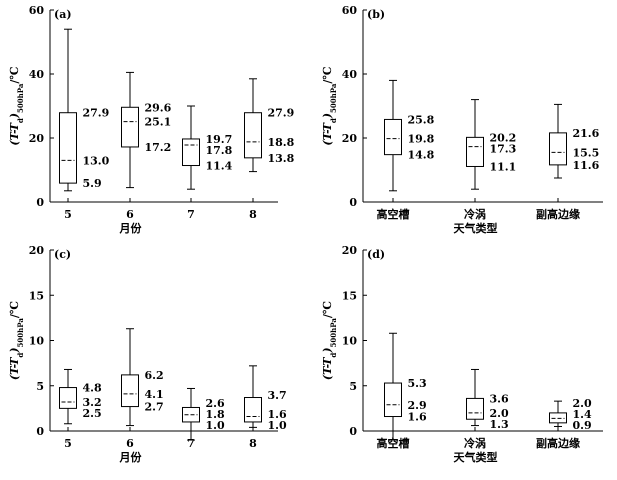 The height and width of the screenshot is (480, 617). What do you see at coordinates (219, 166) in the screenshot?
I see `value-label-q1: 11.4` at bounding box center [219, 166].